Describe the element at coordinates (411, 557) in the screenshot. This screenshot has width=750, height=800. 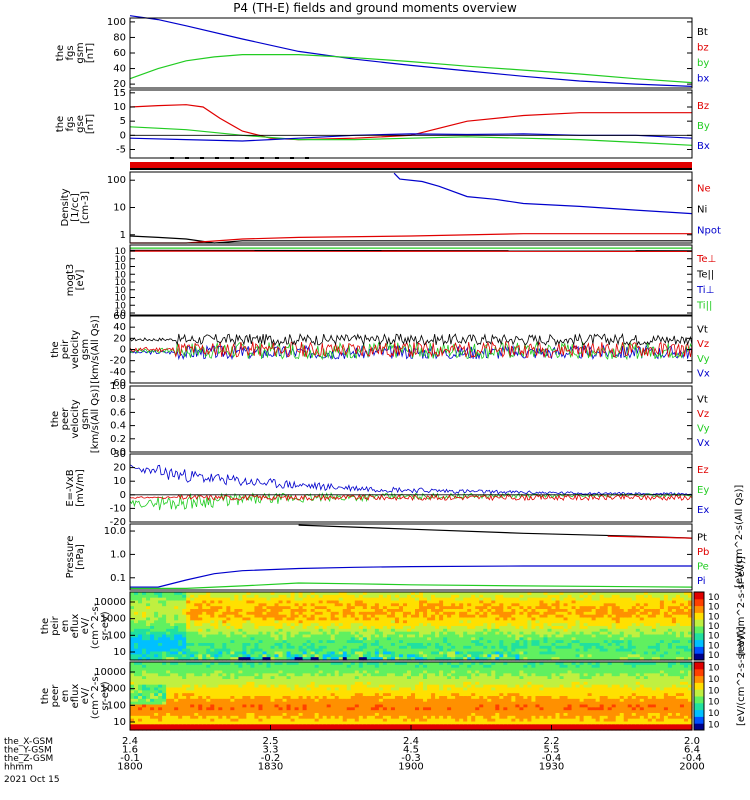
I see `panel-frame` at that location.